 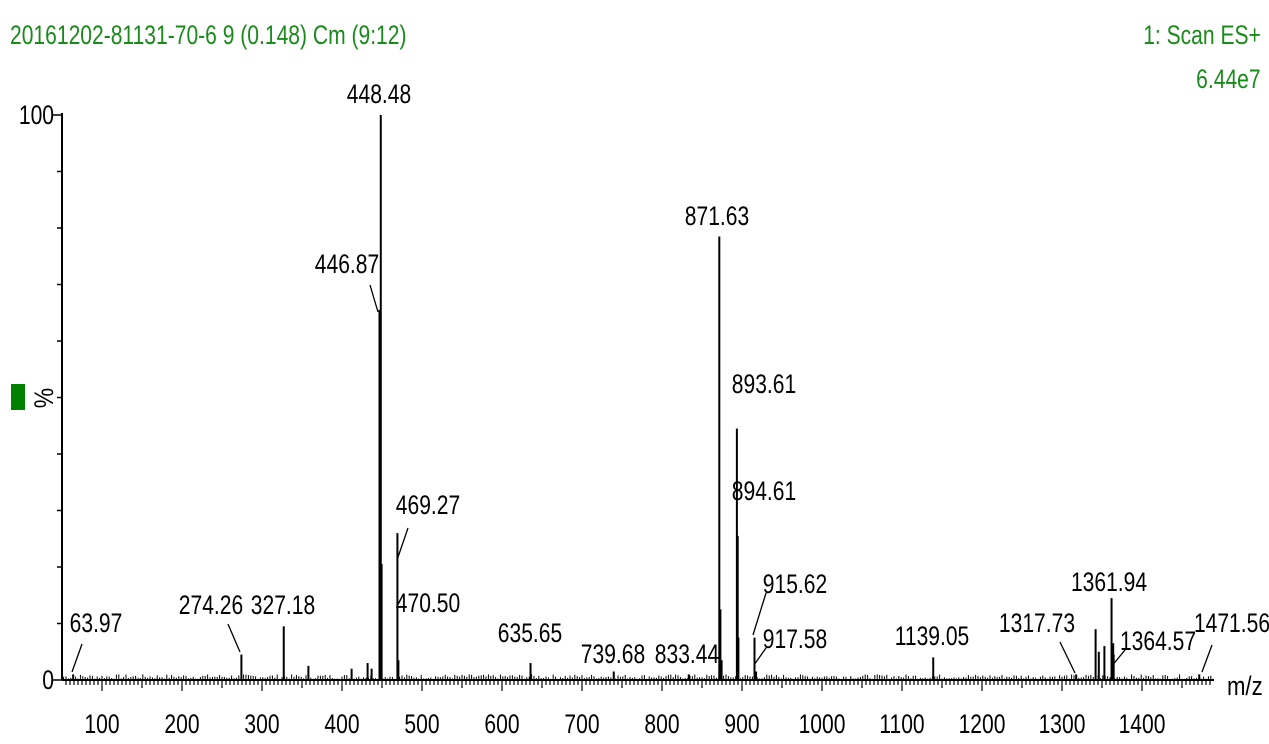 What do you see at coordinates (613, 655) in the screenshot?
I see `peak-label: 739.68` at bounding box center [613, 655].